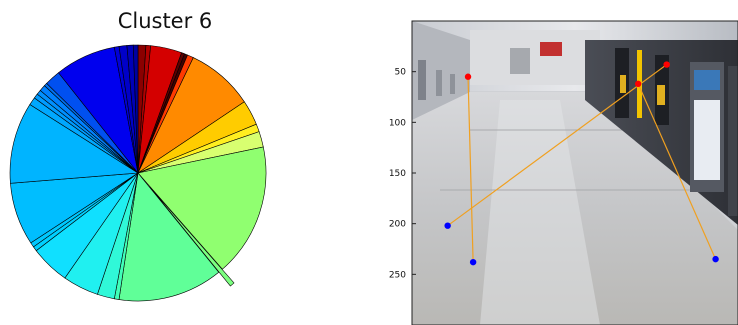 This screenshot has height=325, width=738. What do you see at coordinates (397, 275) in the screenshot?
I see `y-tick-label: 250` at bounding box center [397, 275].